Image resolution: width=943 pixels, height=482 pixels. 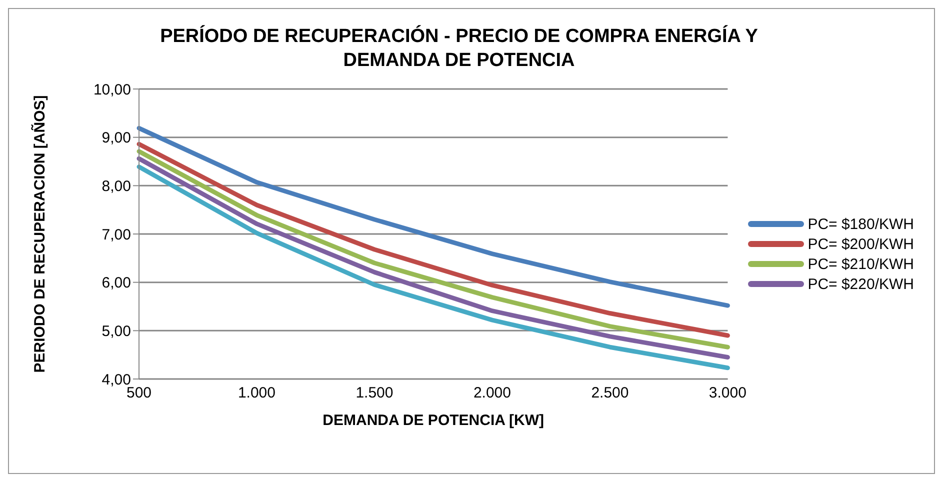 I want to click on x-tick-label: 3.000, so click(x=727, y=393).